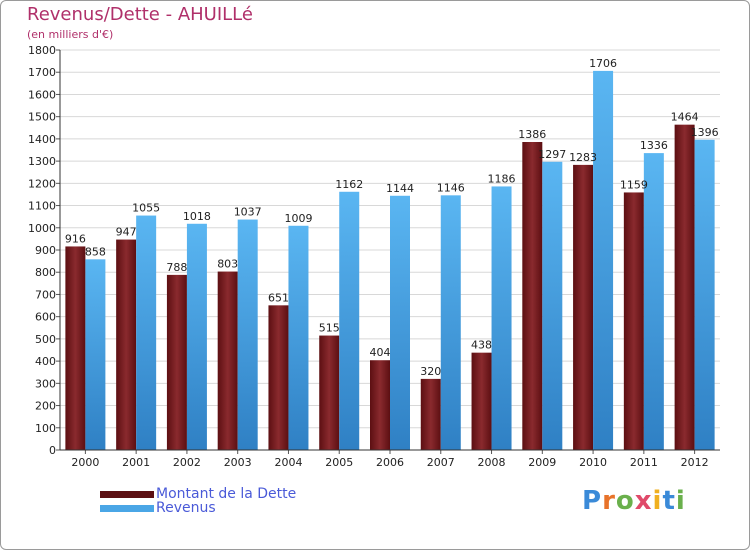  What do you see at coordinates (288, 462) in the screenshot?
I see `x-tick-label: 2004` at bounding box center [288, 462].